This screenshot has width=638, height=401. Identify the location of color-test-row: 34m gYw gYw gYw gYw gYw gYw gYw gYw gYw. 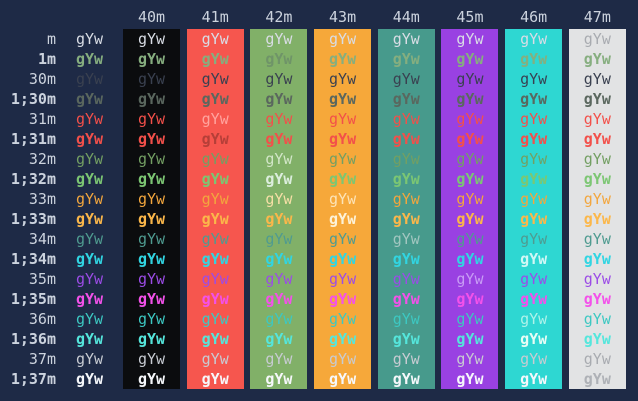
(319, 239).